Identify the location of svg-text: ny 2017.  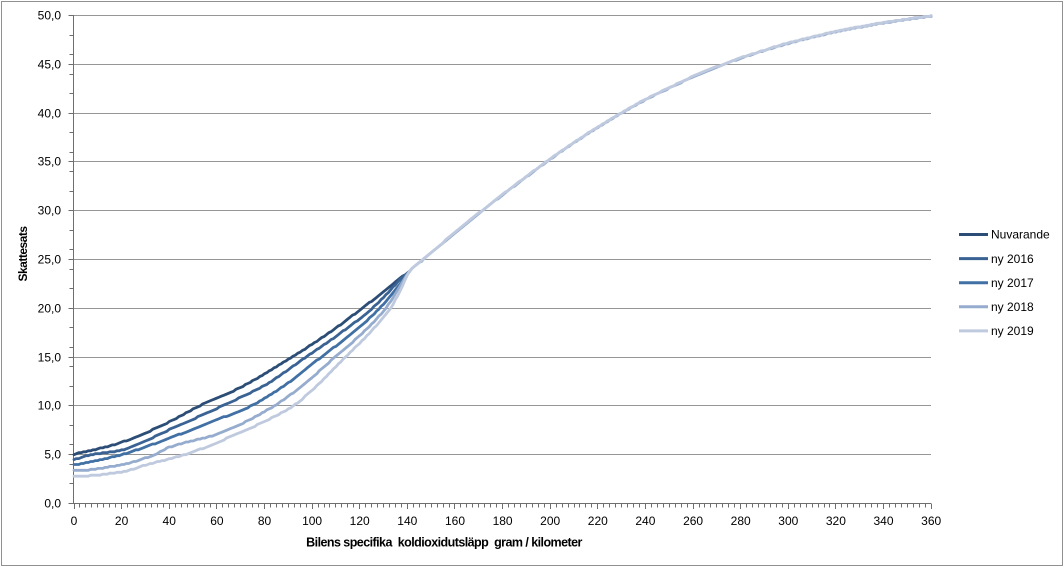
(1012, 283).